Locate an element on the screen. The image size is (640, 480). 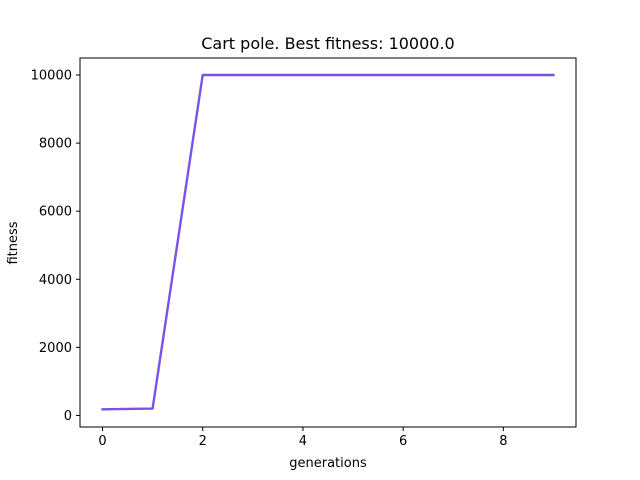
x-tick-label: 8 is located at coordinates (503, 441).